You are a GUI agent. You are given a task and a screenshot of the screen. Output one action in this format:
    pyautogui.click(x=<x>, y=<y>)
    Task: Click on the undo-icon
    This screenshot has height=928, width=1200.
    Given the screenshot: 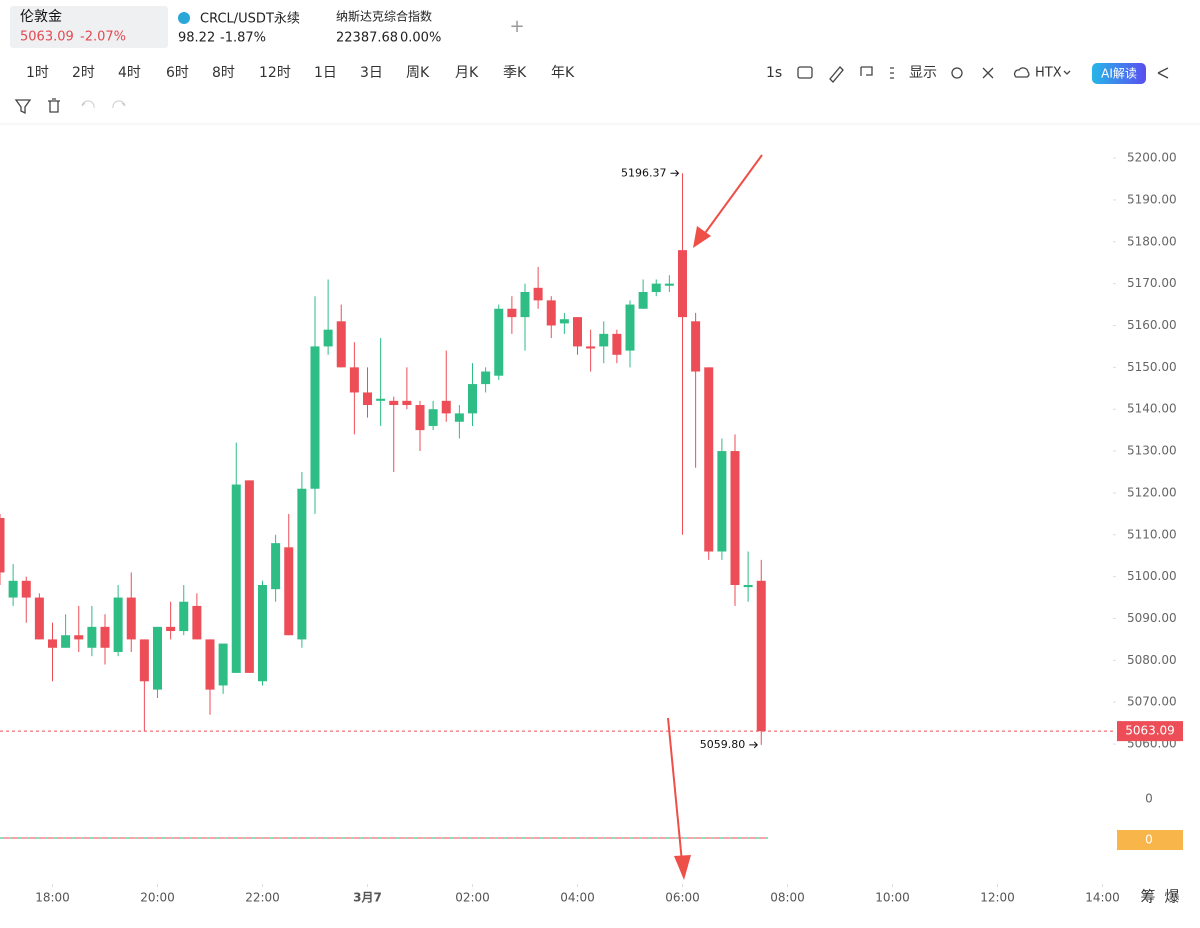 What is the action you would take?
    pyautogui.click(x=88, y=104)
    